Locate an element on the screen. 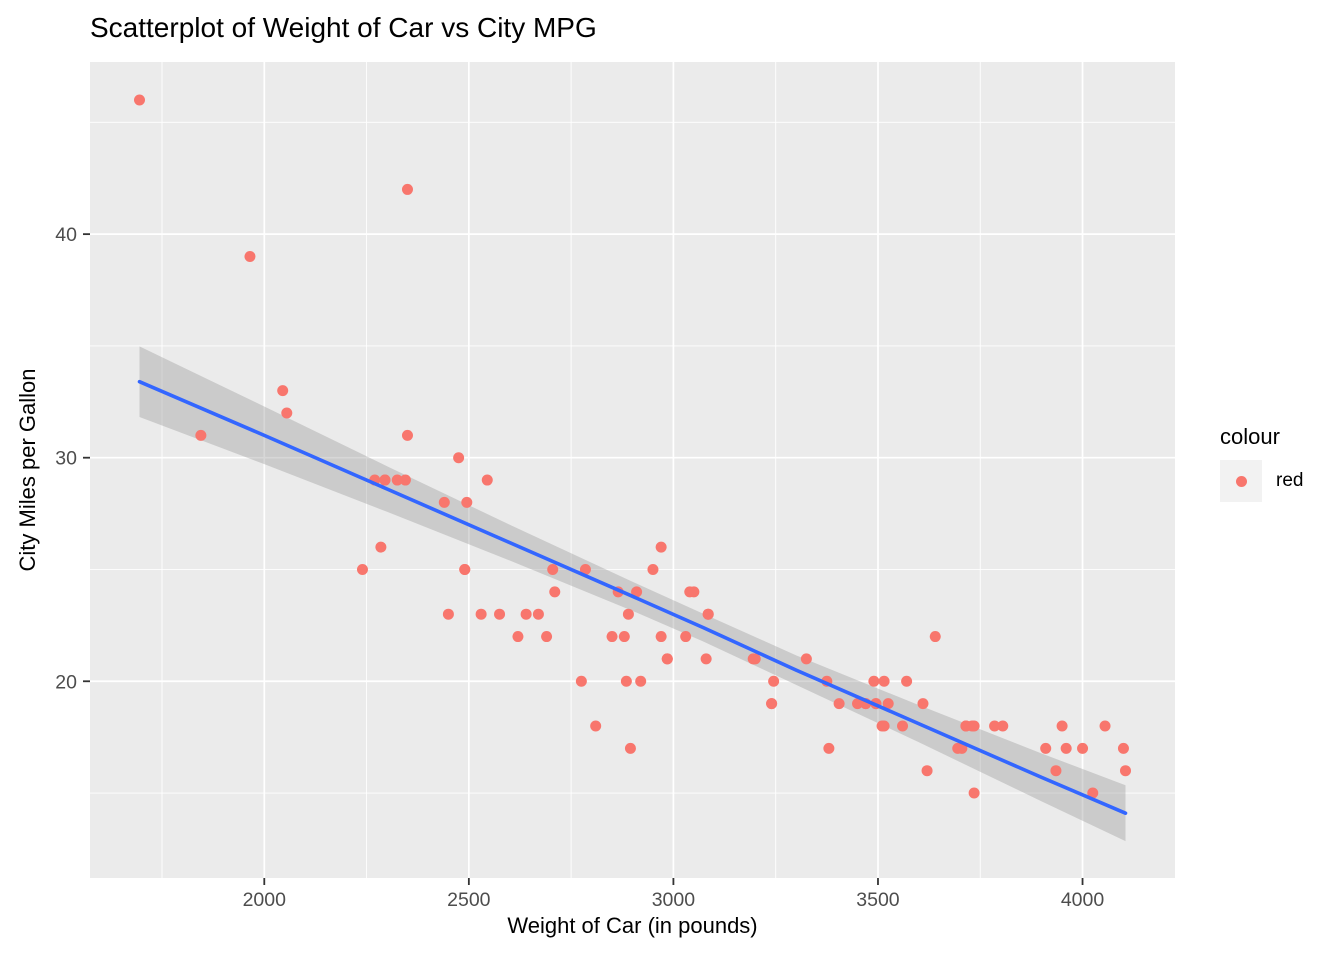  x-tick-label: 2000 is located at coordinates (265, 900).